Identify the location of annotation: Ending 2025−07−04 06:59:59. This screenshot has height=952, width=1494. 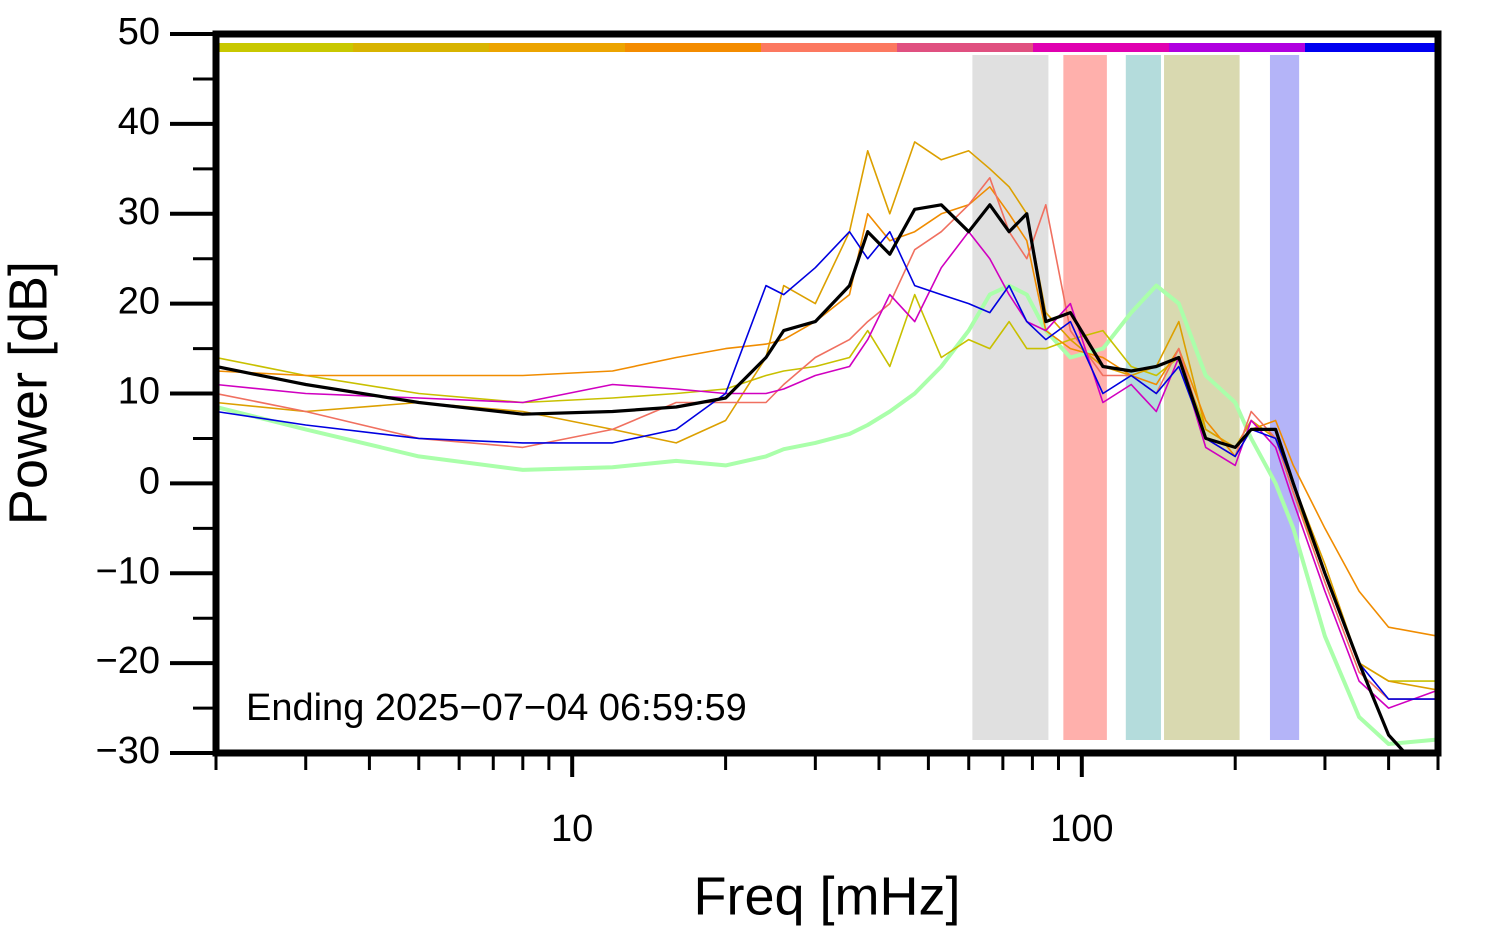
(496, 708).